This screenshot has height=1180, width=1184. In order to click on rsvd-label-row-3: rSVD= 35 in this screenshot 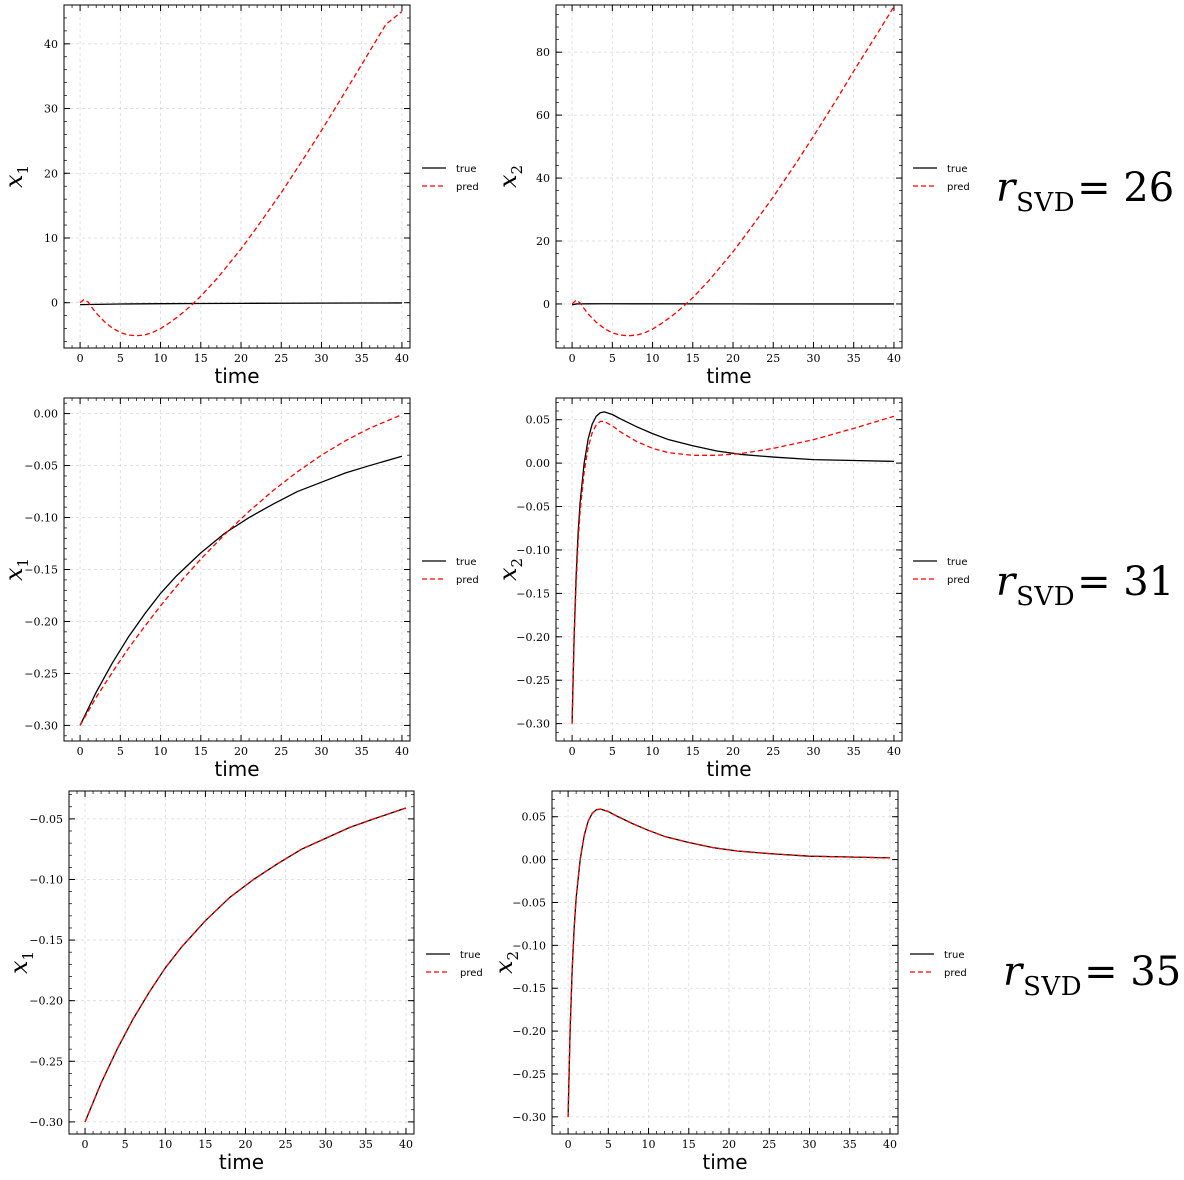, I will do `click(1092, 974)`.